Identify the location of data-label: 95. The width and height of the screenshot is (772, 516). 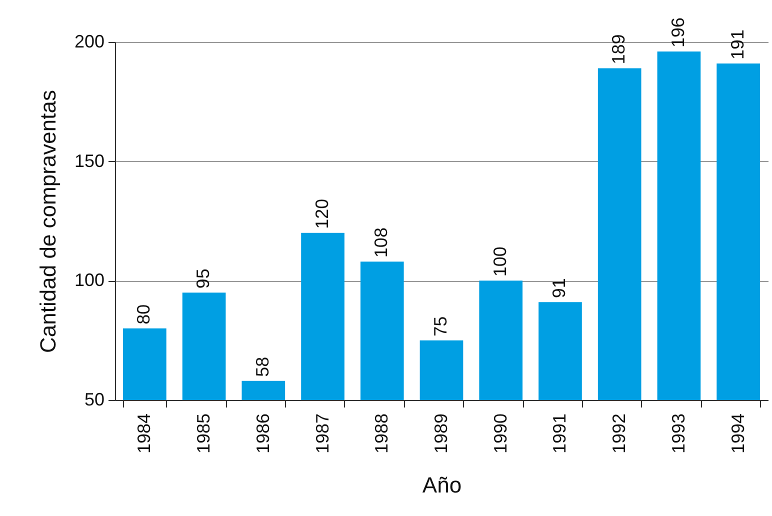
(203, 278).